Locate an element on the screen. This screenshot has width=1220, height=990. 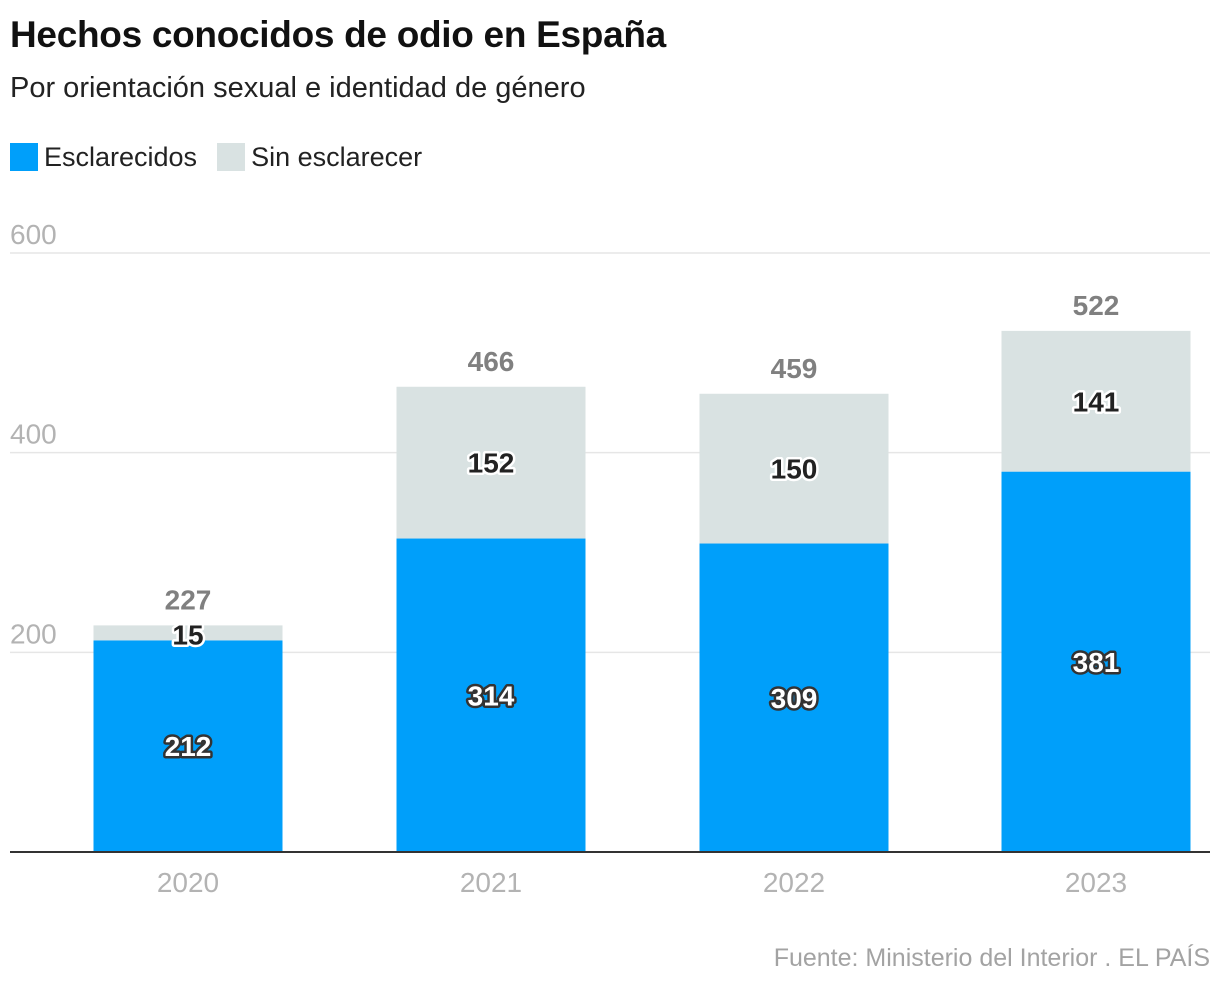
x-tick-label-2023: 2023 is located at coordinates (1096, 882).